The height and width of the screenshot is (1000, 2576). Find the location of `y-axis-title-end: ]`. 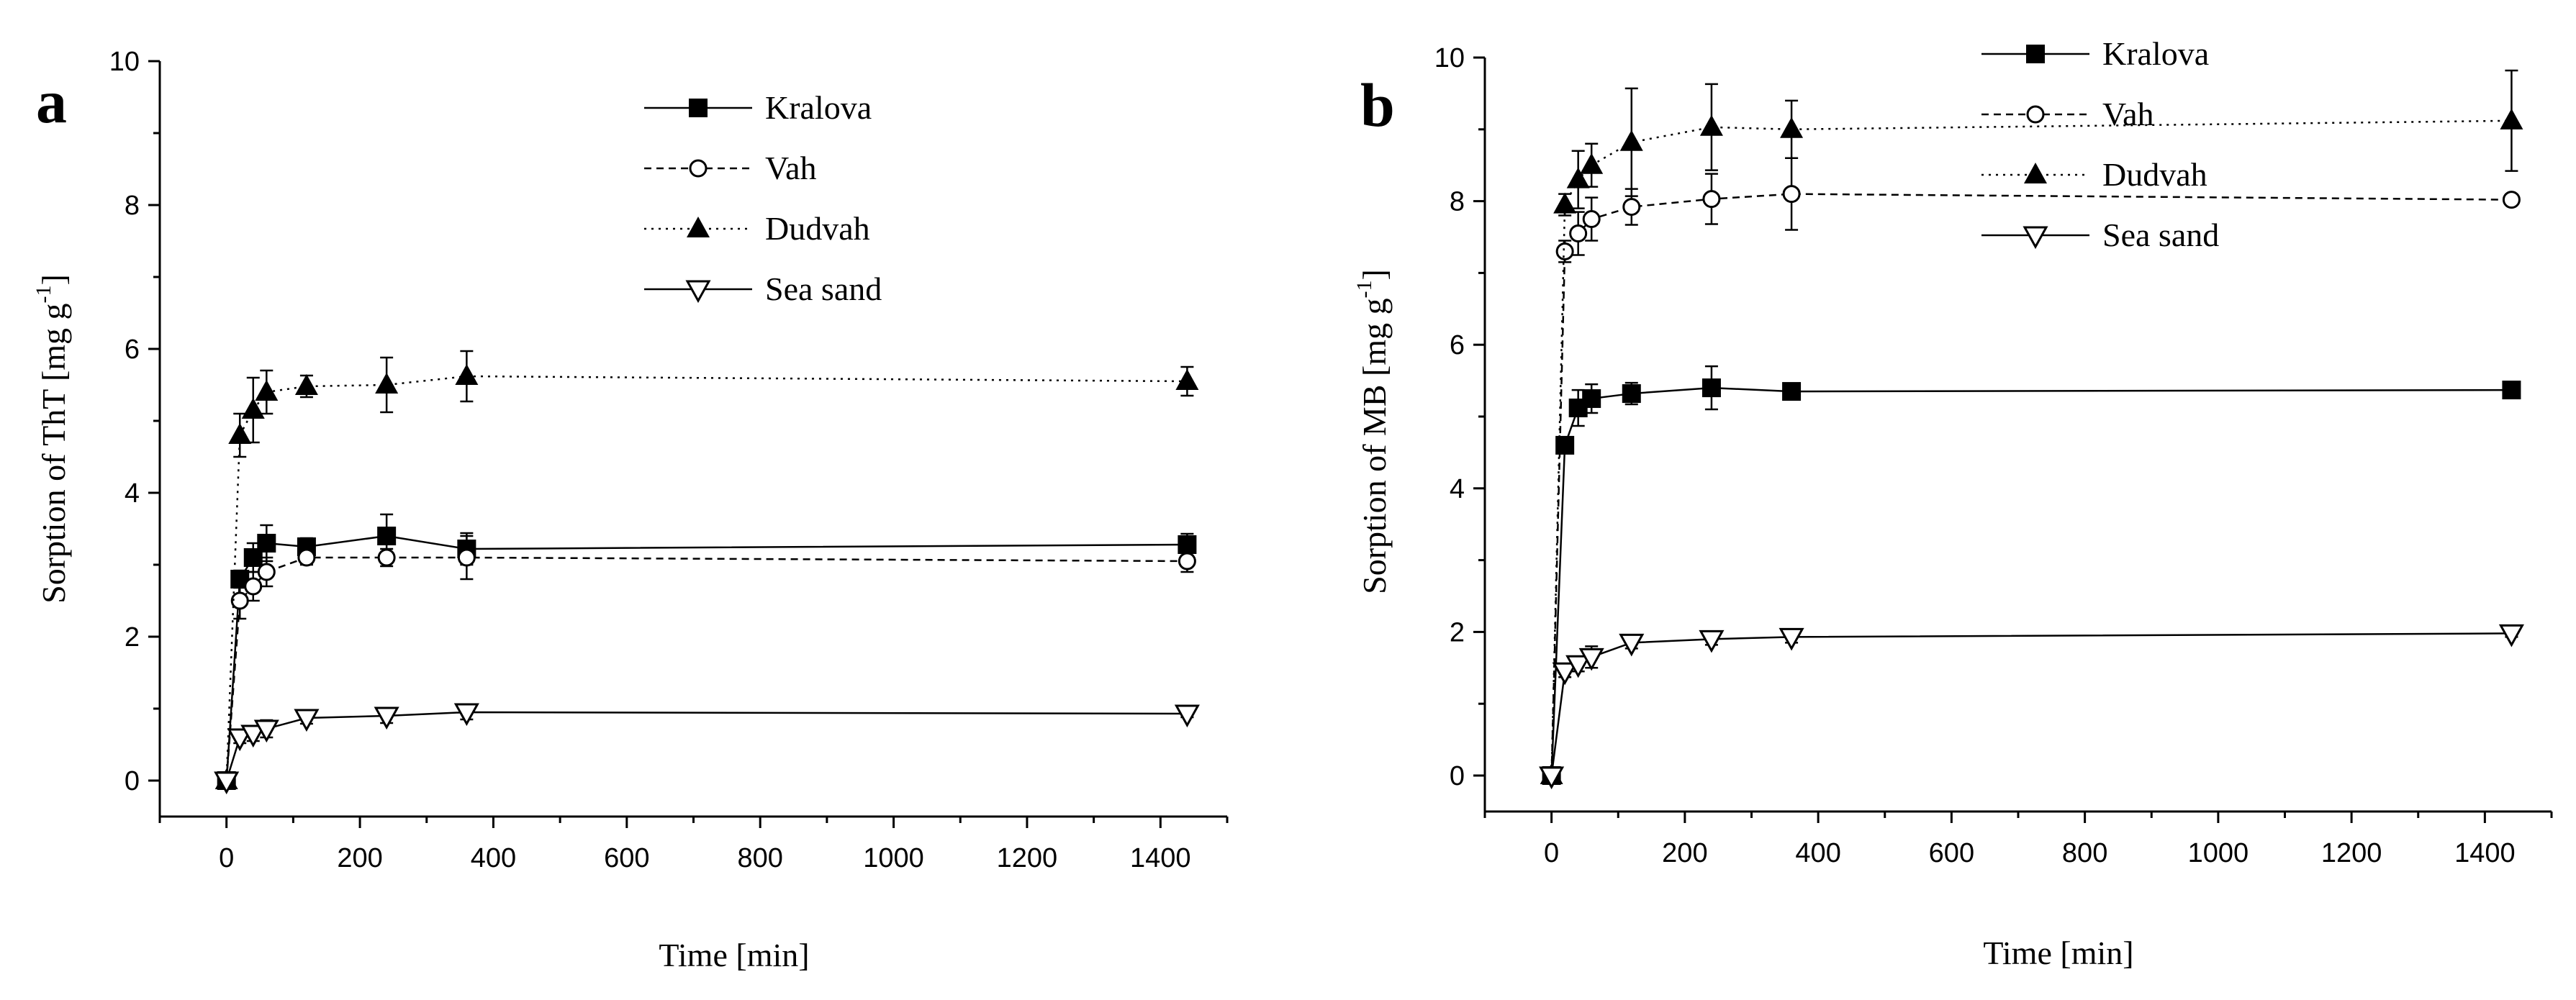

y-axis-title-end: ] is located at coordinates (1375, 274).